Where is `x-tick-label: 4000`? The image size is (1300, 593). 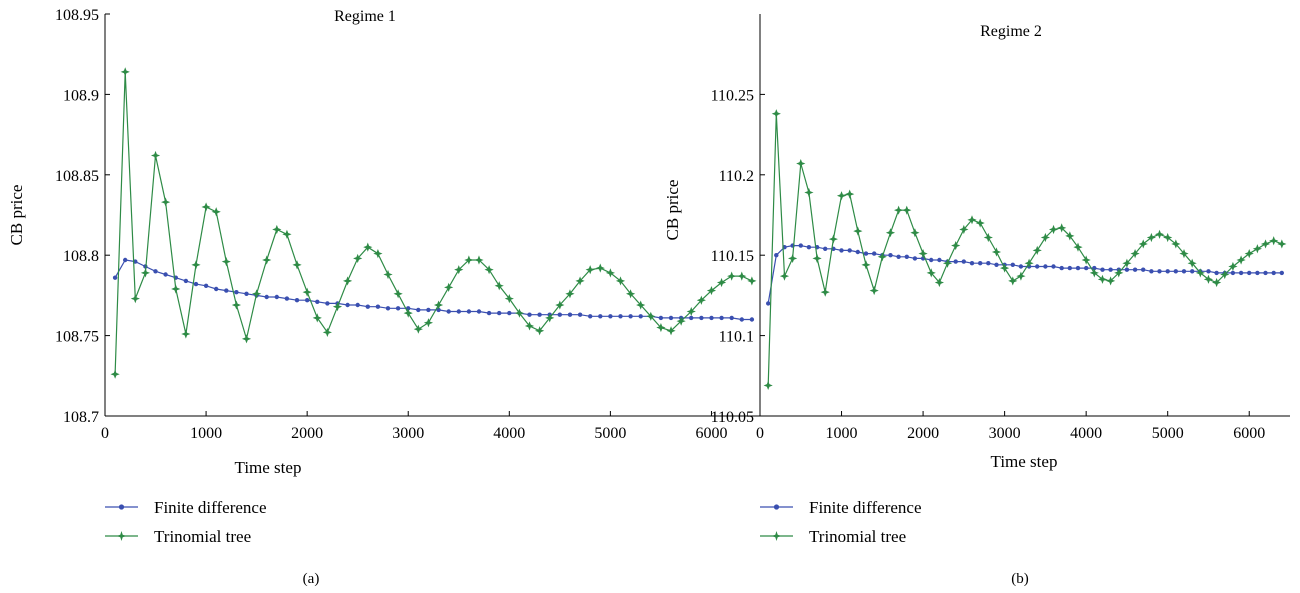
x-tick-label: 4000 is located at coordinates (509, 433).